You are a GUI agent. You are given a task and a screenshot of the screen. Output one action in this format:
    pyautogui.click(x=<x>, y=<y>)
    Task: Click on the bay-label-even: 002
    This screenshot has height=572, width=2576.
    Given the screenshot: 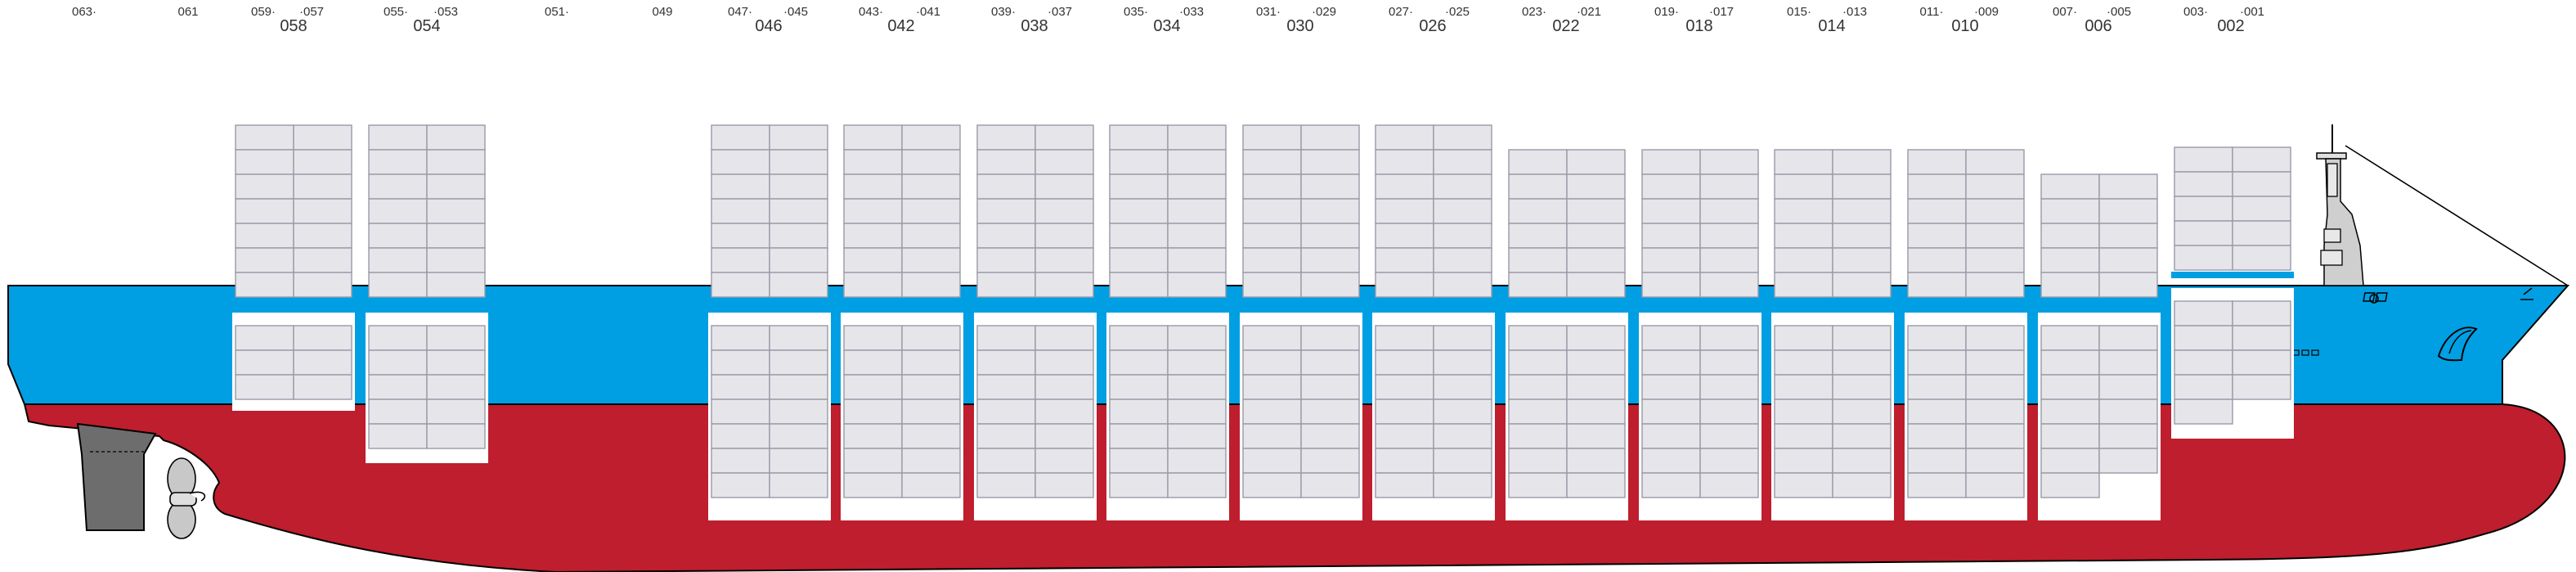 What is the action you would take?
    pyautogui.click(x=2230, y=26)
    